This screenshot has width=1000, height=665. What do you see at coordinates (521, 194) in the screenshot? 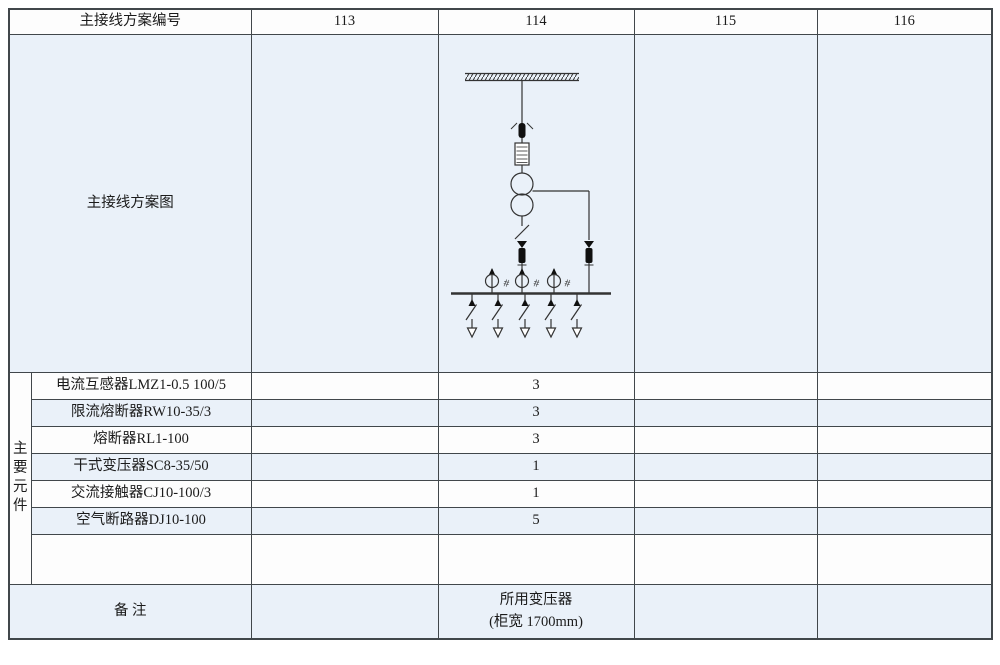
I see `transformer-icon` at bounding box center [521, 194].